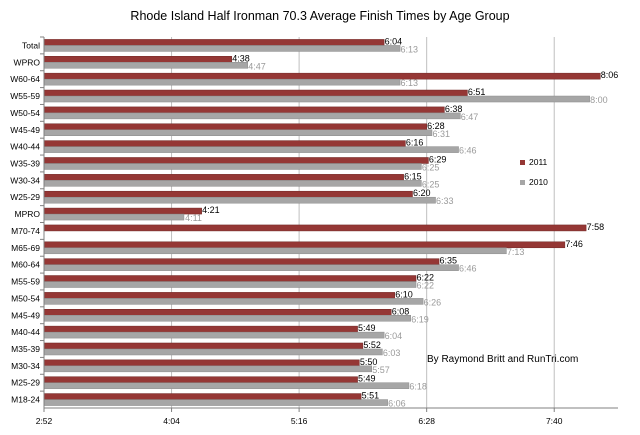  Describe the element at coordinates (441, 134) in the screenshot. I see `data-label-2010: 6:31` at that location.